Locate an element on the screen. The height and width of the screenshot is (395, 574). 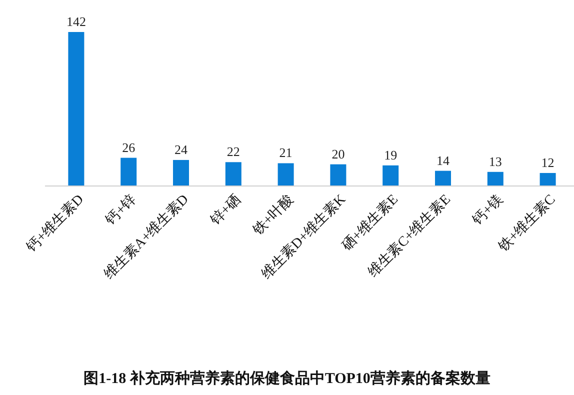
data-label: 14 is located at coordinates (443, 160).